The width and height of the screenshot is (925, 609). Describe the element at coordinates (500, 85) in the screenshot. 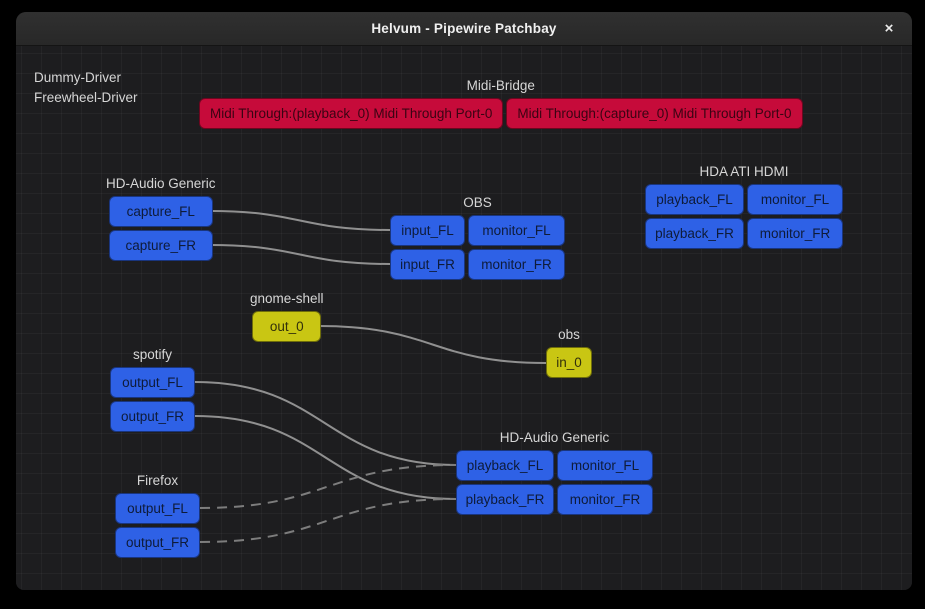

I see `node-label: Midi-Bridge` at that location.